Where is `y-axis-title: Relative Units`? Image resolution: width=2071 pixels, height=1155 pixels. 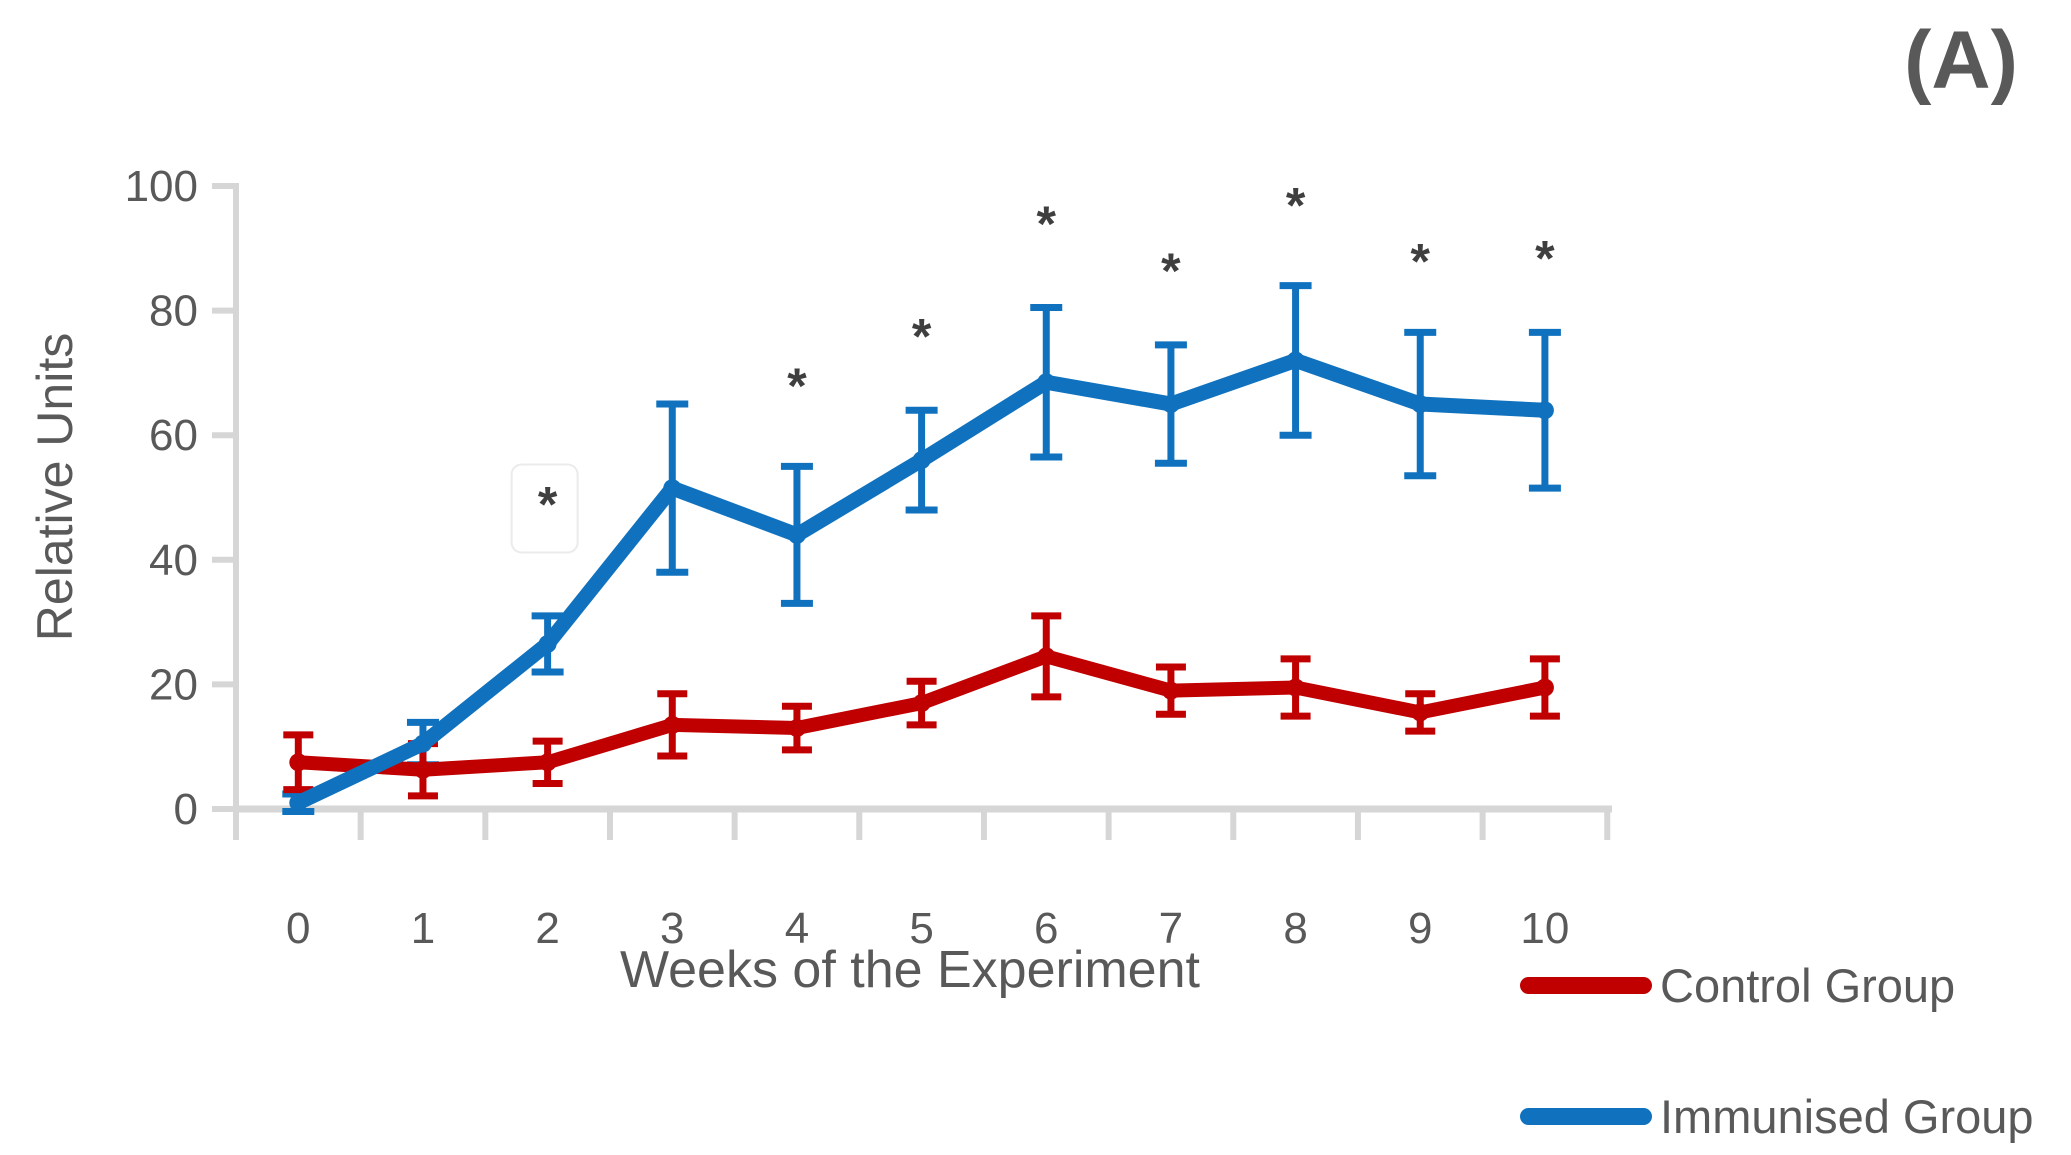 y-axis-title: Relative Units is located at coordinates (55, 487).